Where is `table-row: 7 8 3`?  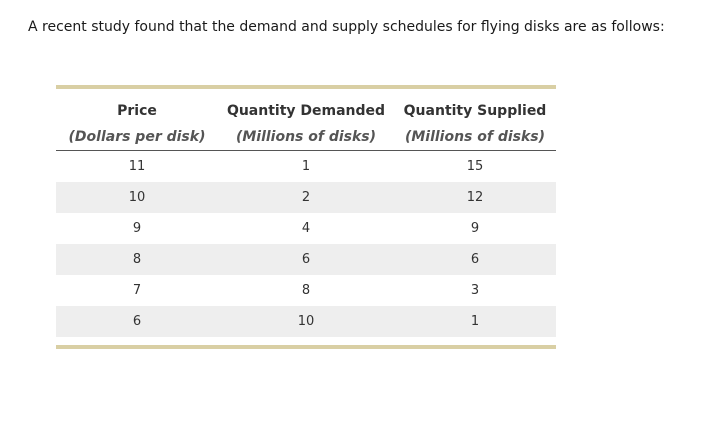
table-row: 7 8 3 is located at coordinates (306, 290).